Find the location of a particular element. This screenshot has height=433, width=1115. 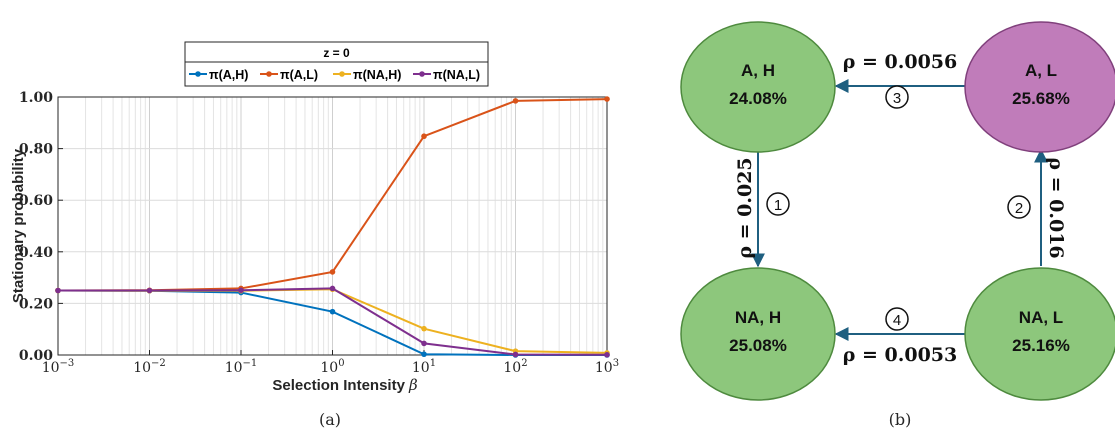

y-tick-label: 0.60 is located at coordinates (36, 201).